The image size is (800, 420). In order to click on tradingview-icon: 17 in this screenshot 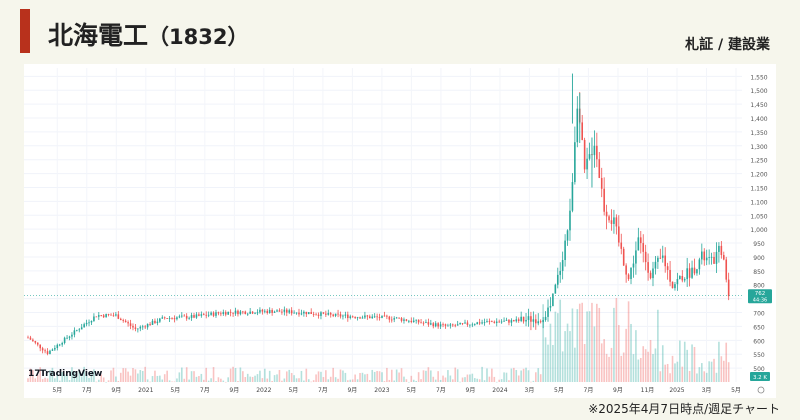, I will do `click(34, 374)`.